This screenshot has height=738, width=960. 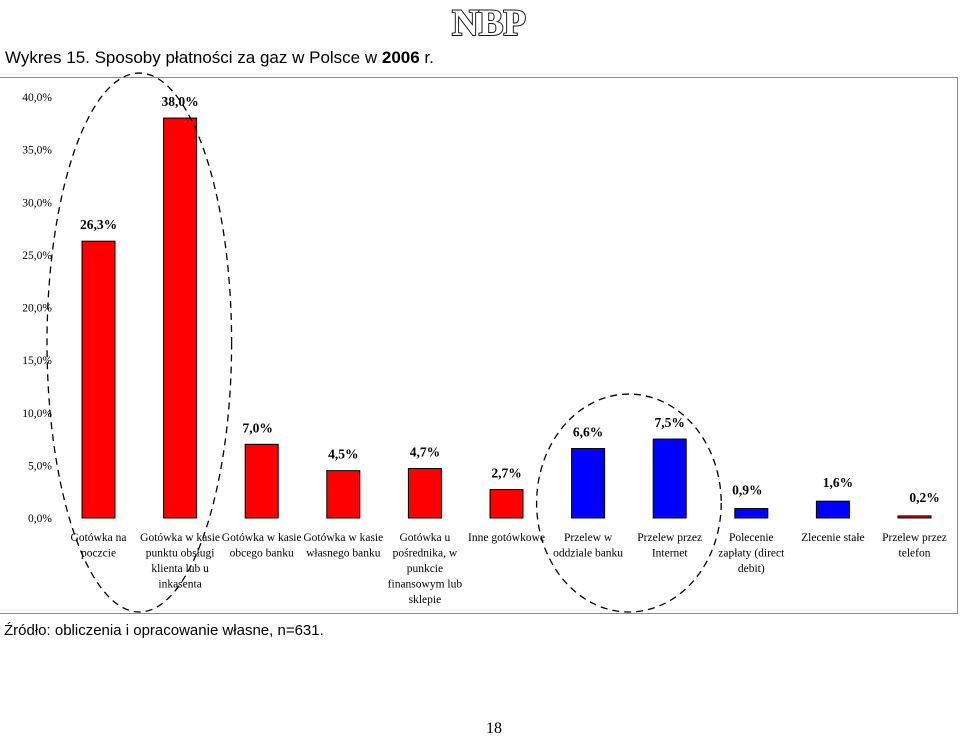 I want to click on x-tick-label-line: poczcie, so click(x=98, y=554).